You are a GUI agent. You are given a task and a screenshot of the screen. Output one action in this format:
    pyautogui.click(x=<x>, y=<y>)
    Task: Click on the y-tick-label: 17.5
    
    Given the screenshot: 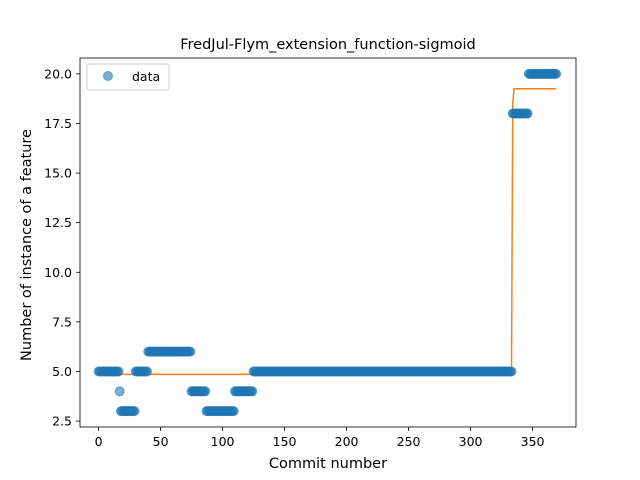 What is the action you would take?
    pyautogui.click(x=58, y=123)
    